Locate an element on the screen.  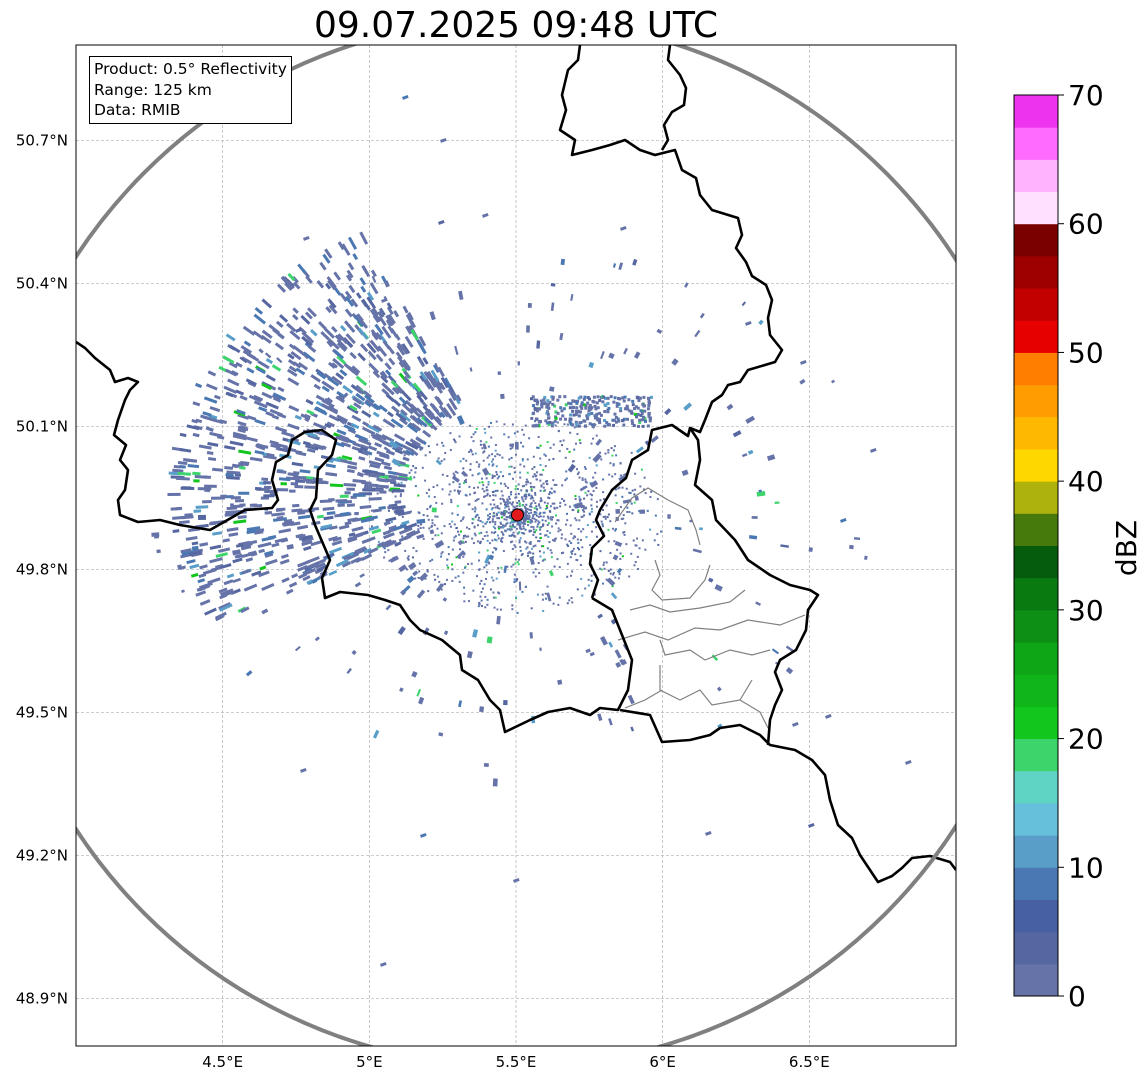
colorbar-tick-label: 0 is located at coordinates (1077, 996).